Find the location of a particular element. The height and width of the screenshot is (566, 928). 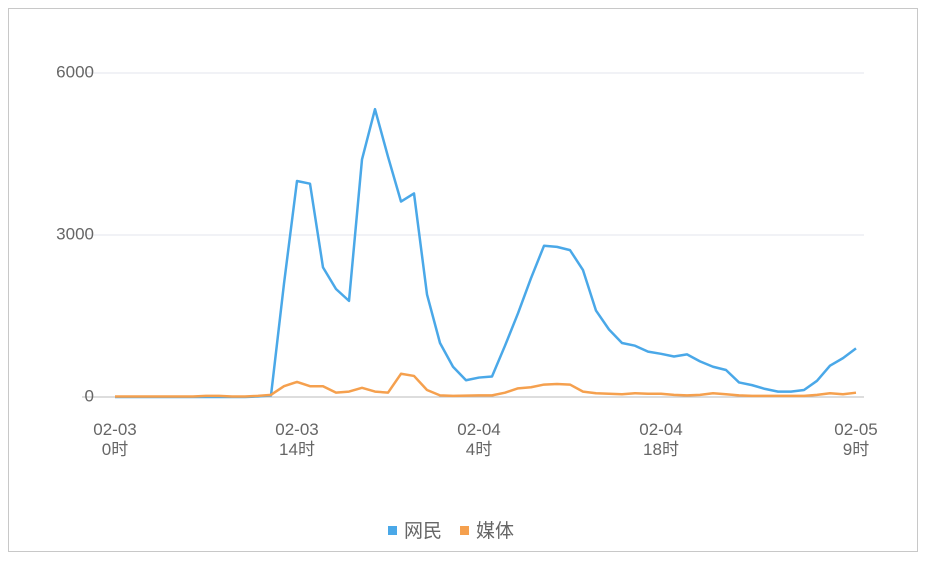

x-tick-label: 02-03 14时 is located at coordinates (297, 439).